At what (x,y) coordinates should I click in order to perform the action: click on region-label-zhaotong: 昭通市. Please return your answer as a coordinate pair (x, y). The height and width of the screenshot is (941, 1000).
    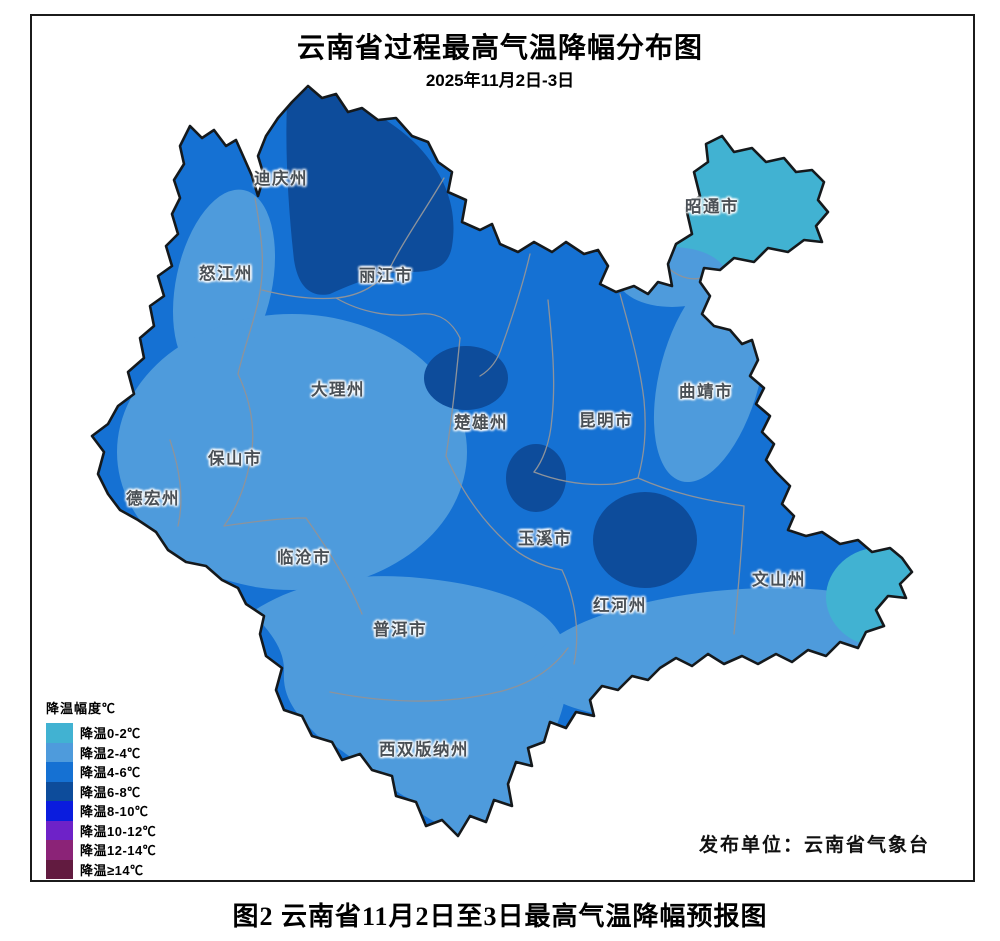
    Looking at the image, I should click on (712, 207).